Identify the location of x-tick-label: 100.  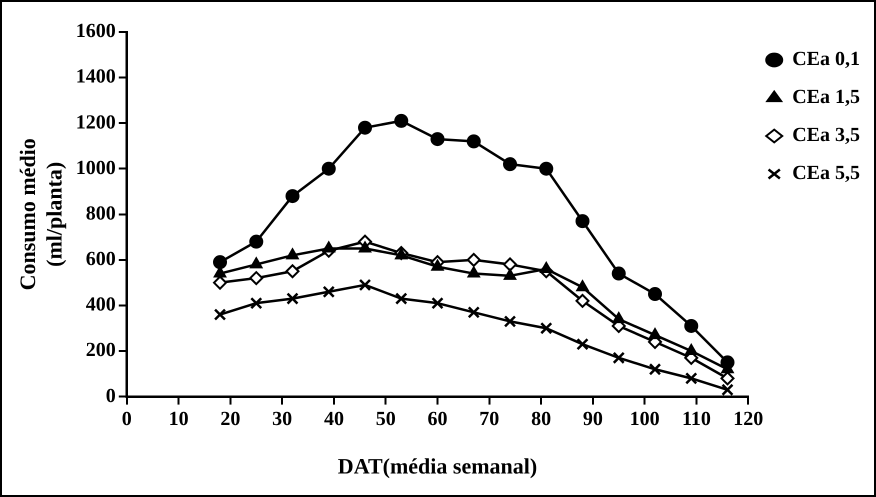
(645, 419).